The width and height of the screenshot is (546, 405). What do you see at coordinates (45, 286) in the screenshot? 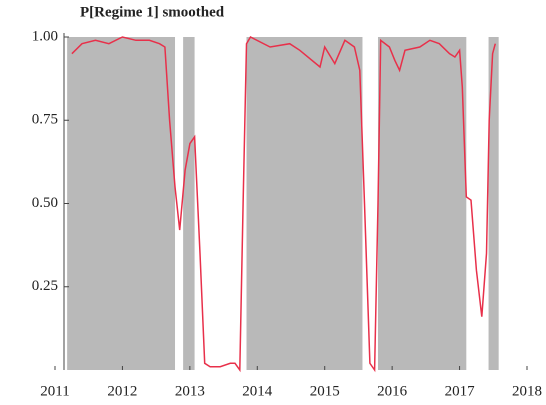
I see `y-tick-label: 0.25` at bounding box center [45, 286].